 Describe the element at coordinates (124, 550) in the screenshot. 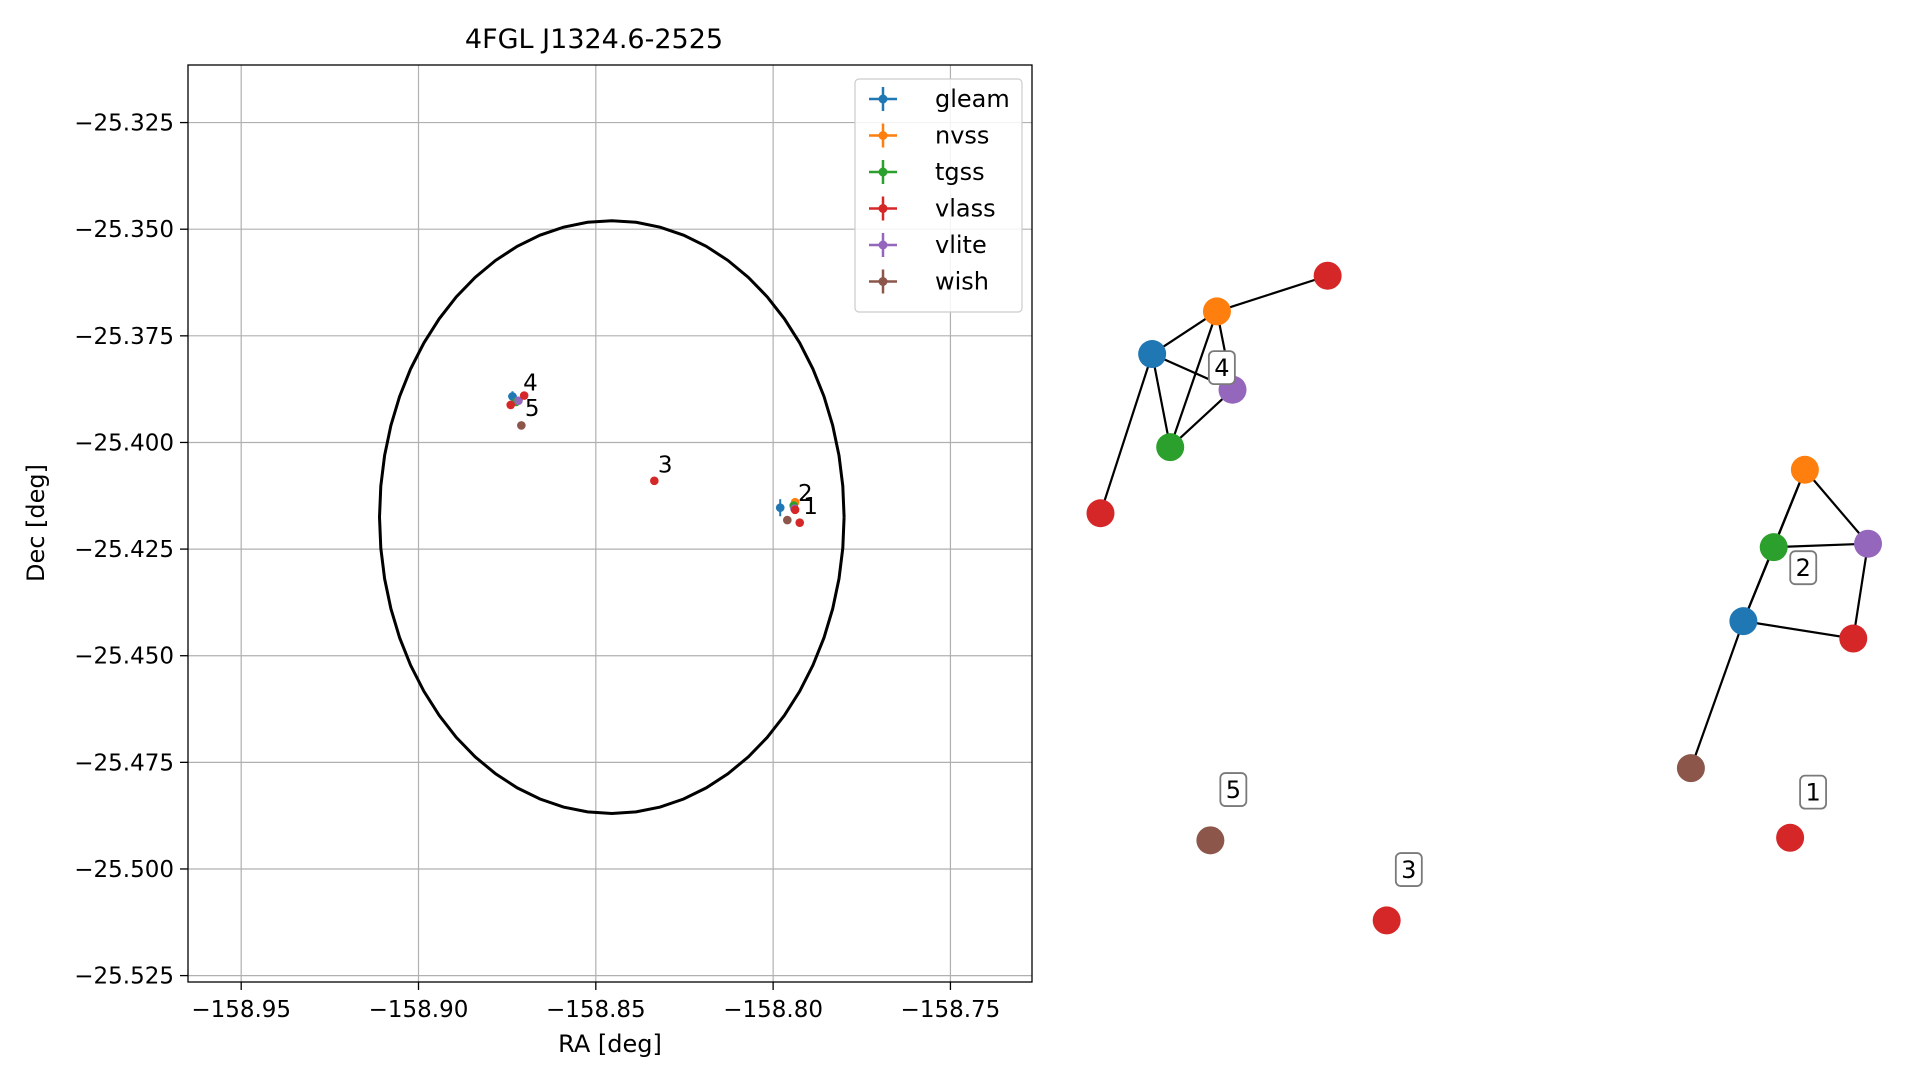

I see `y-tick-label: −25.425` at that location.